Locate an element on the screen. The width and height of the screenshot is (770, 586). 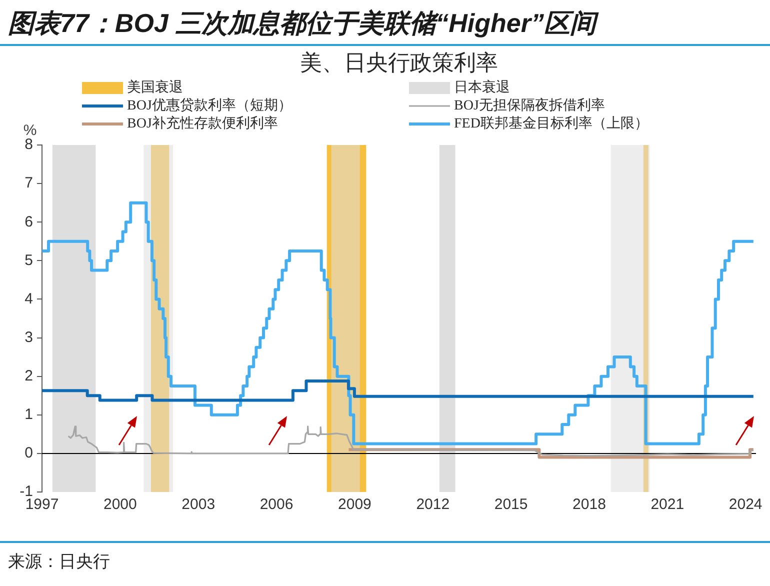
y-tick-label: 5 is located at coordinates (28, 260).